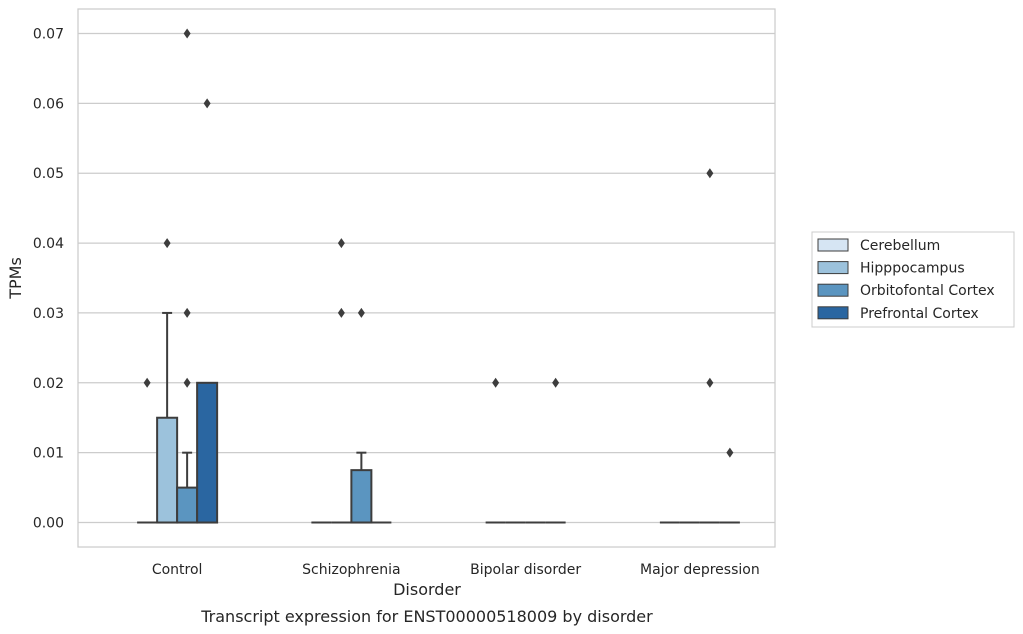 The height and width of the screenshot is (634, 1023). Describe the element at coordinates (48, 174) in the screenshot. I see `y-tick-label: 0.05` at that location.